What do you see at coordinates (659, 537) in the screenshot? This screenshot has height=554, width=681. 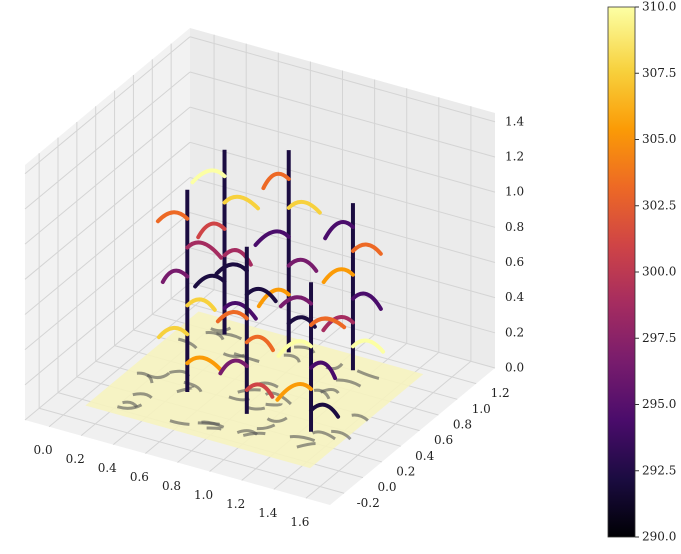 I see `colorbar-tick-label: 290.0` at bounding box center [659, 537].